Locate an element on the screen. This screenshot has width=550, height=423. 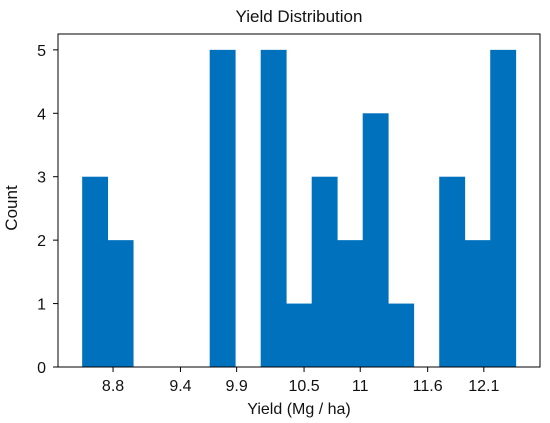
x-tick-label-4: 11 is located at coordinates (360, 386).